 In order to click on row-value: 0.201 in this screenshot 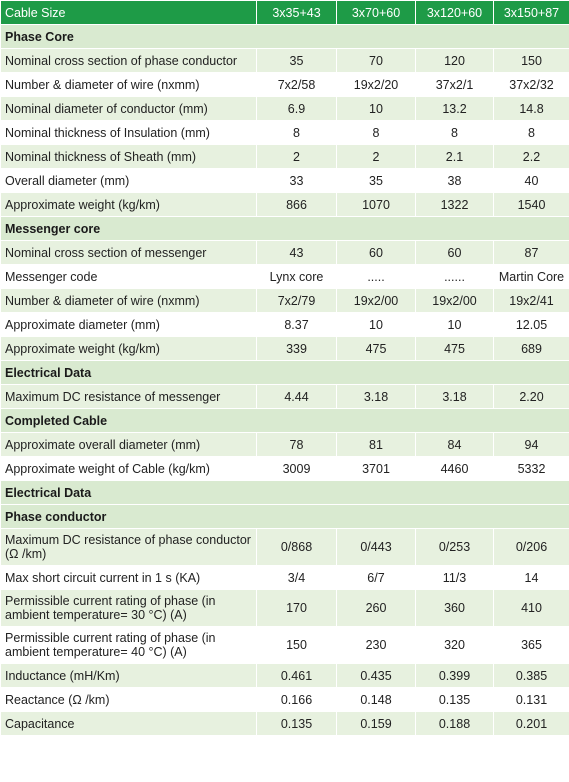, I will do `click(531, 723)`.